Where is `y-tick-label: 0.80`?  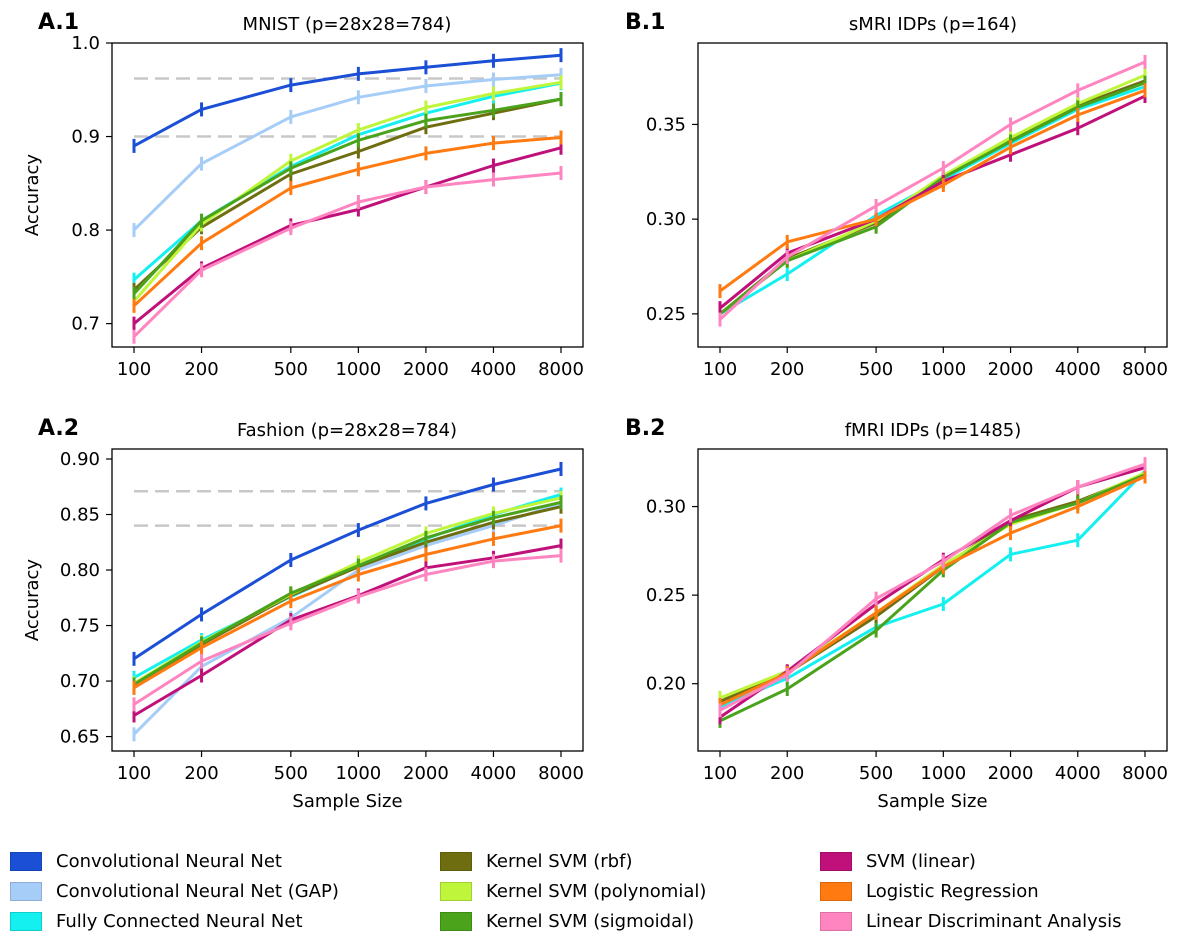 y-tick-label: 0.80 is located at coordinates (80, 570).